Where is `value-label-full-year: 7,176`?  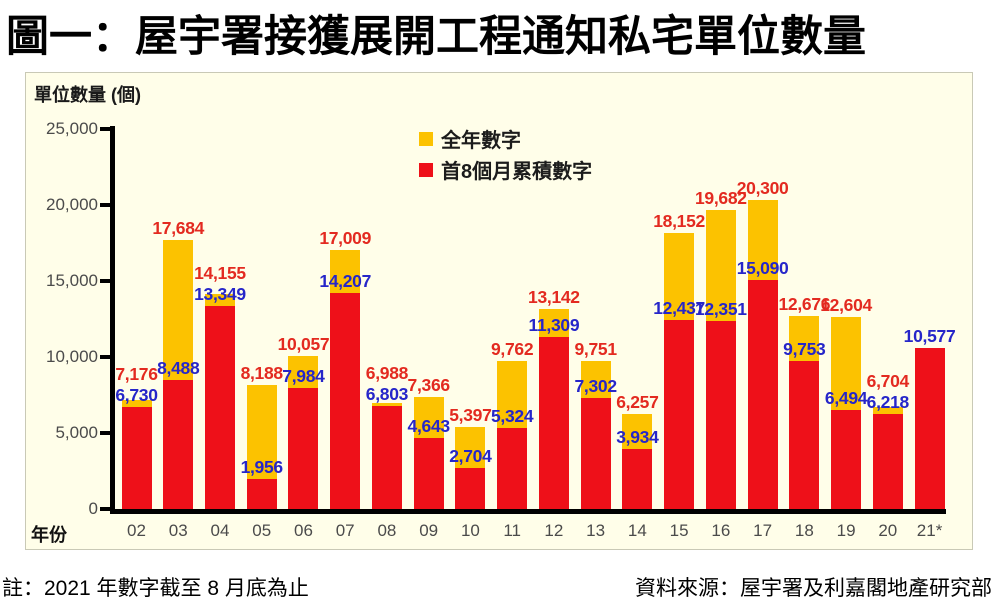
value-label-full-year: 7,176 is located at coordinates (136, 373).